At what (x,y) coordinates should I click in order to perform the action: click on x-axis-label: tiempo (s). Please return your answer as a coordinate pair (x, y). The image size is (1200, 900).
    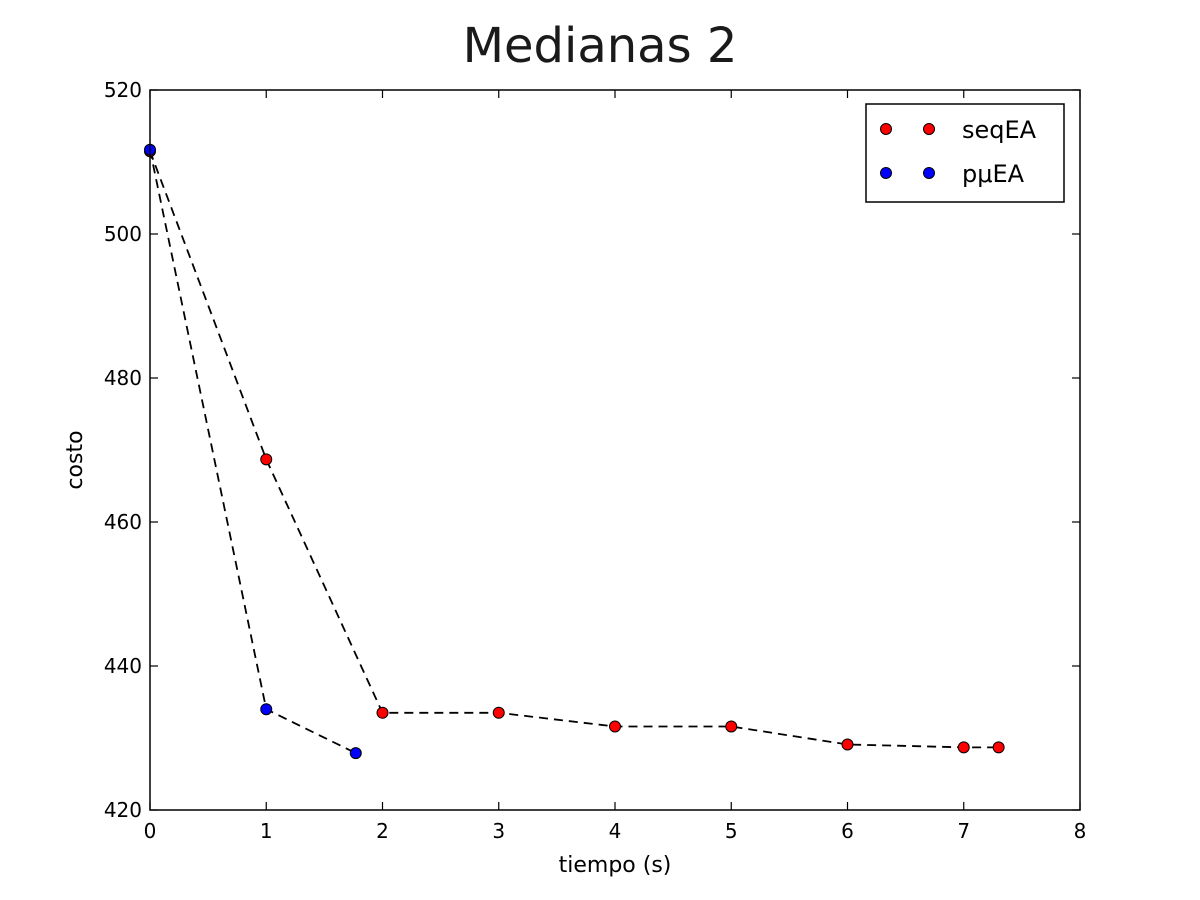
    Looking at the image, I should click on (615, 865).